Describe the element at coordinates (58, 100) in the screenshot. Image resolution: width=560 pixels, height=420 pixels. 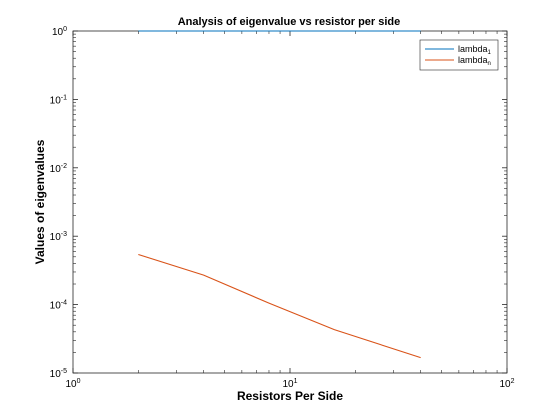
I see `y-tick-label: 10⁻¹` at that location.